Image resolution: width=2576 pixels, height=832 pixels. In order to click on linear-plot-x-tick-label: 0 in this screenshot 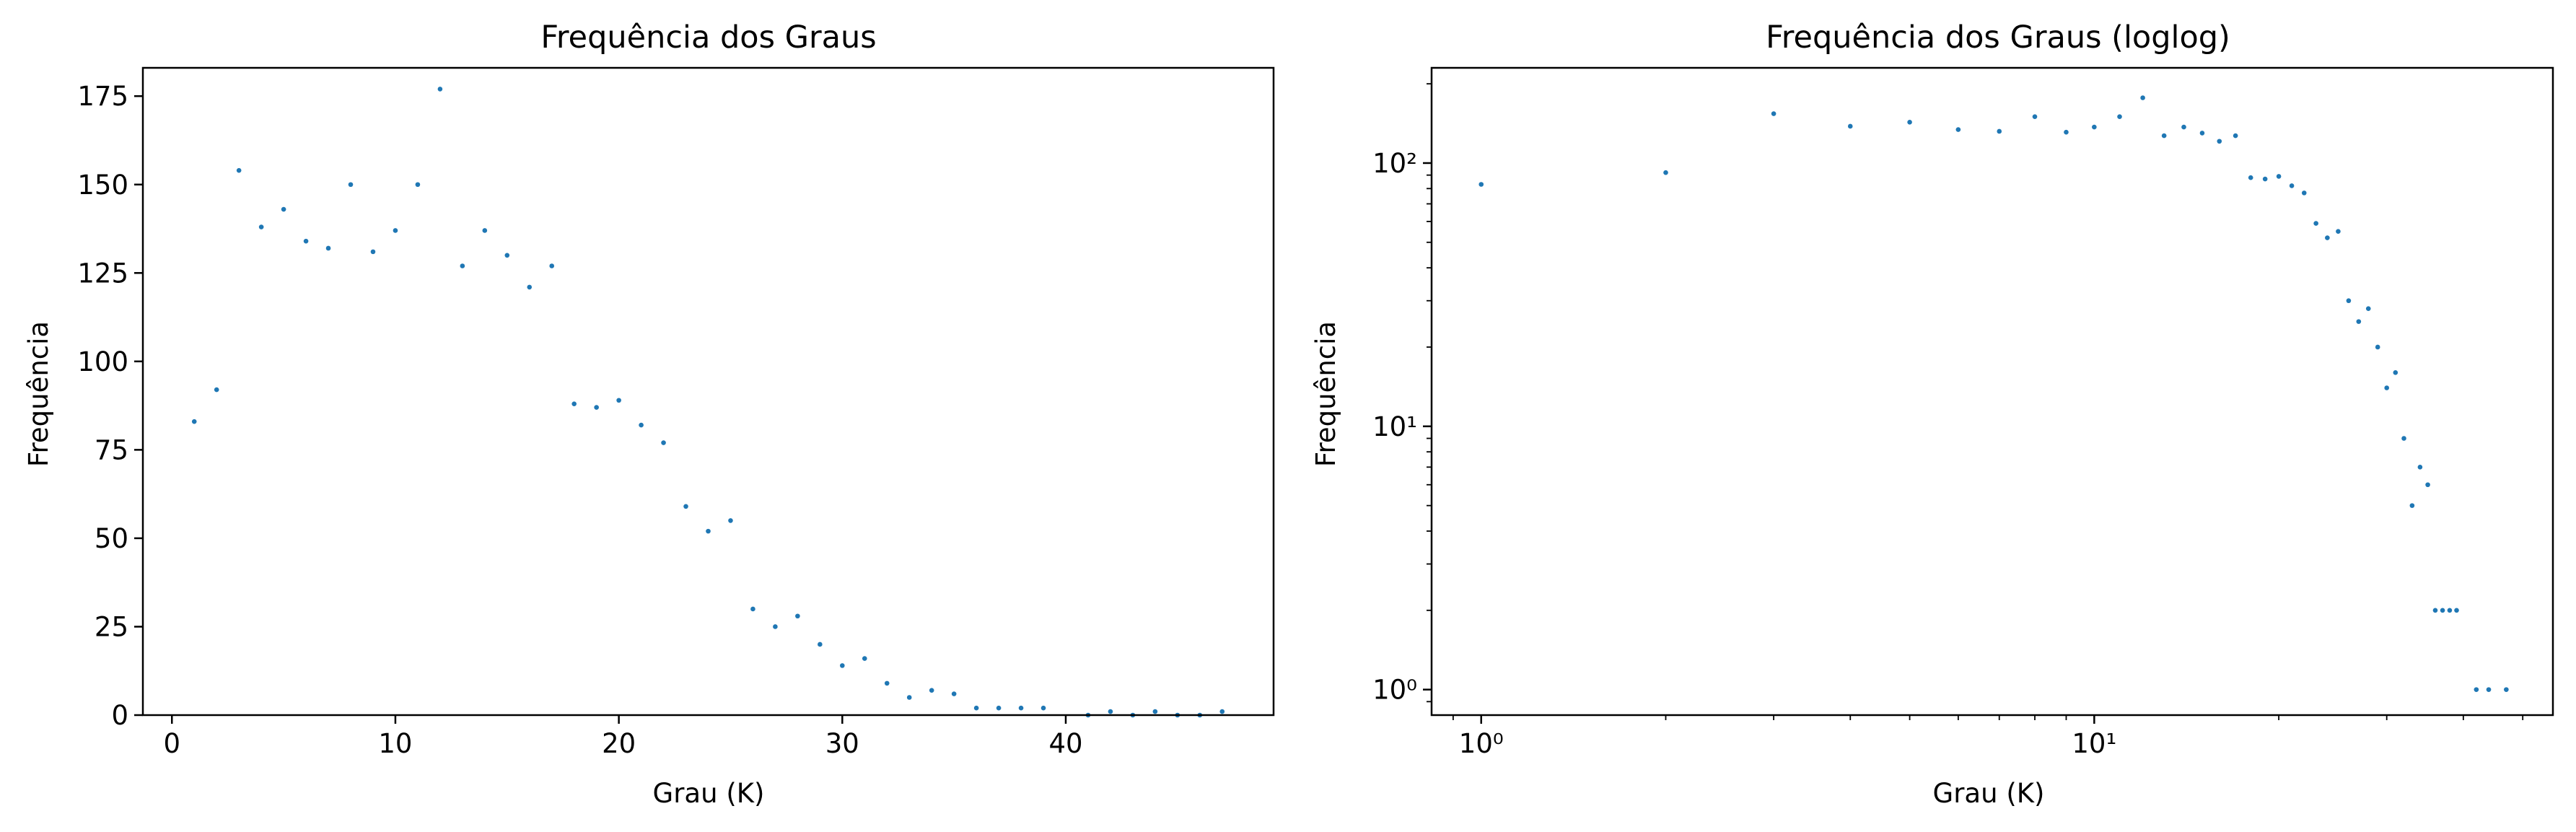, I will do `click(171, 743)`.